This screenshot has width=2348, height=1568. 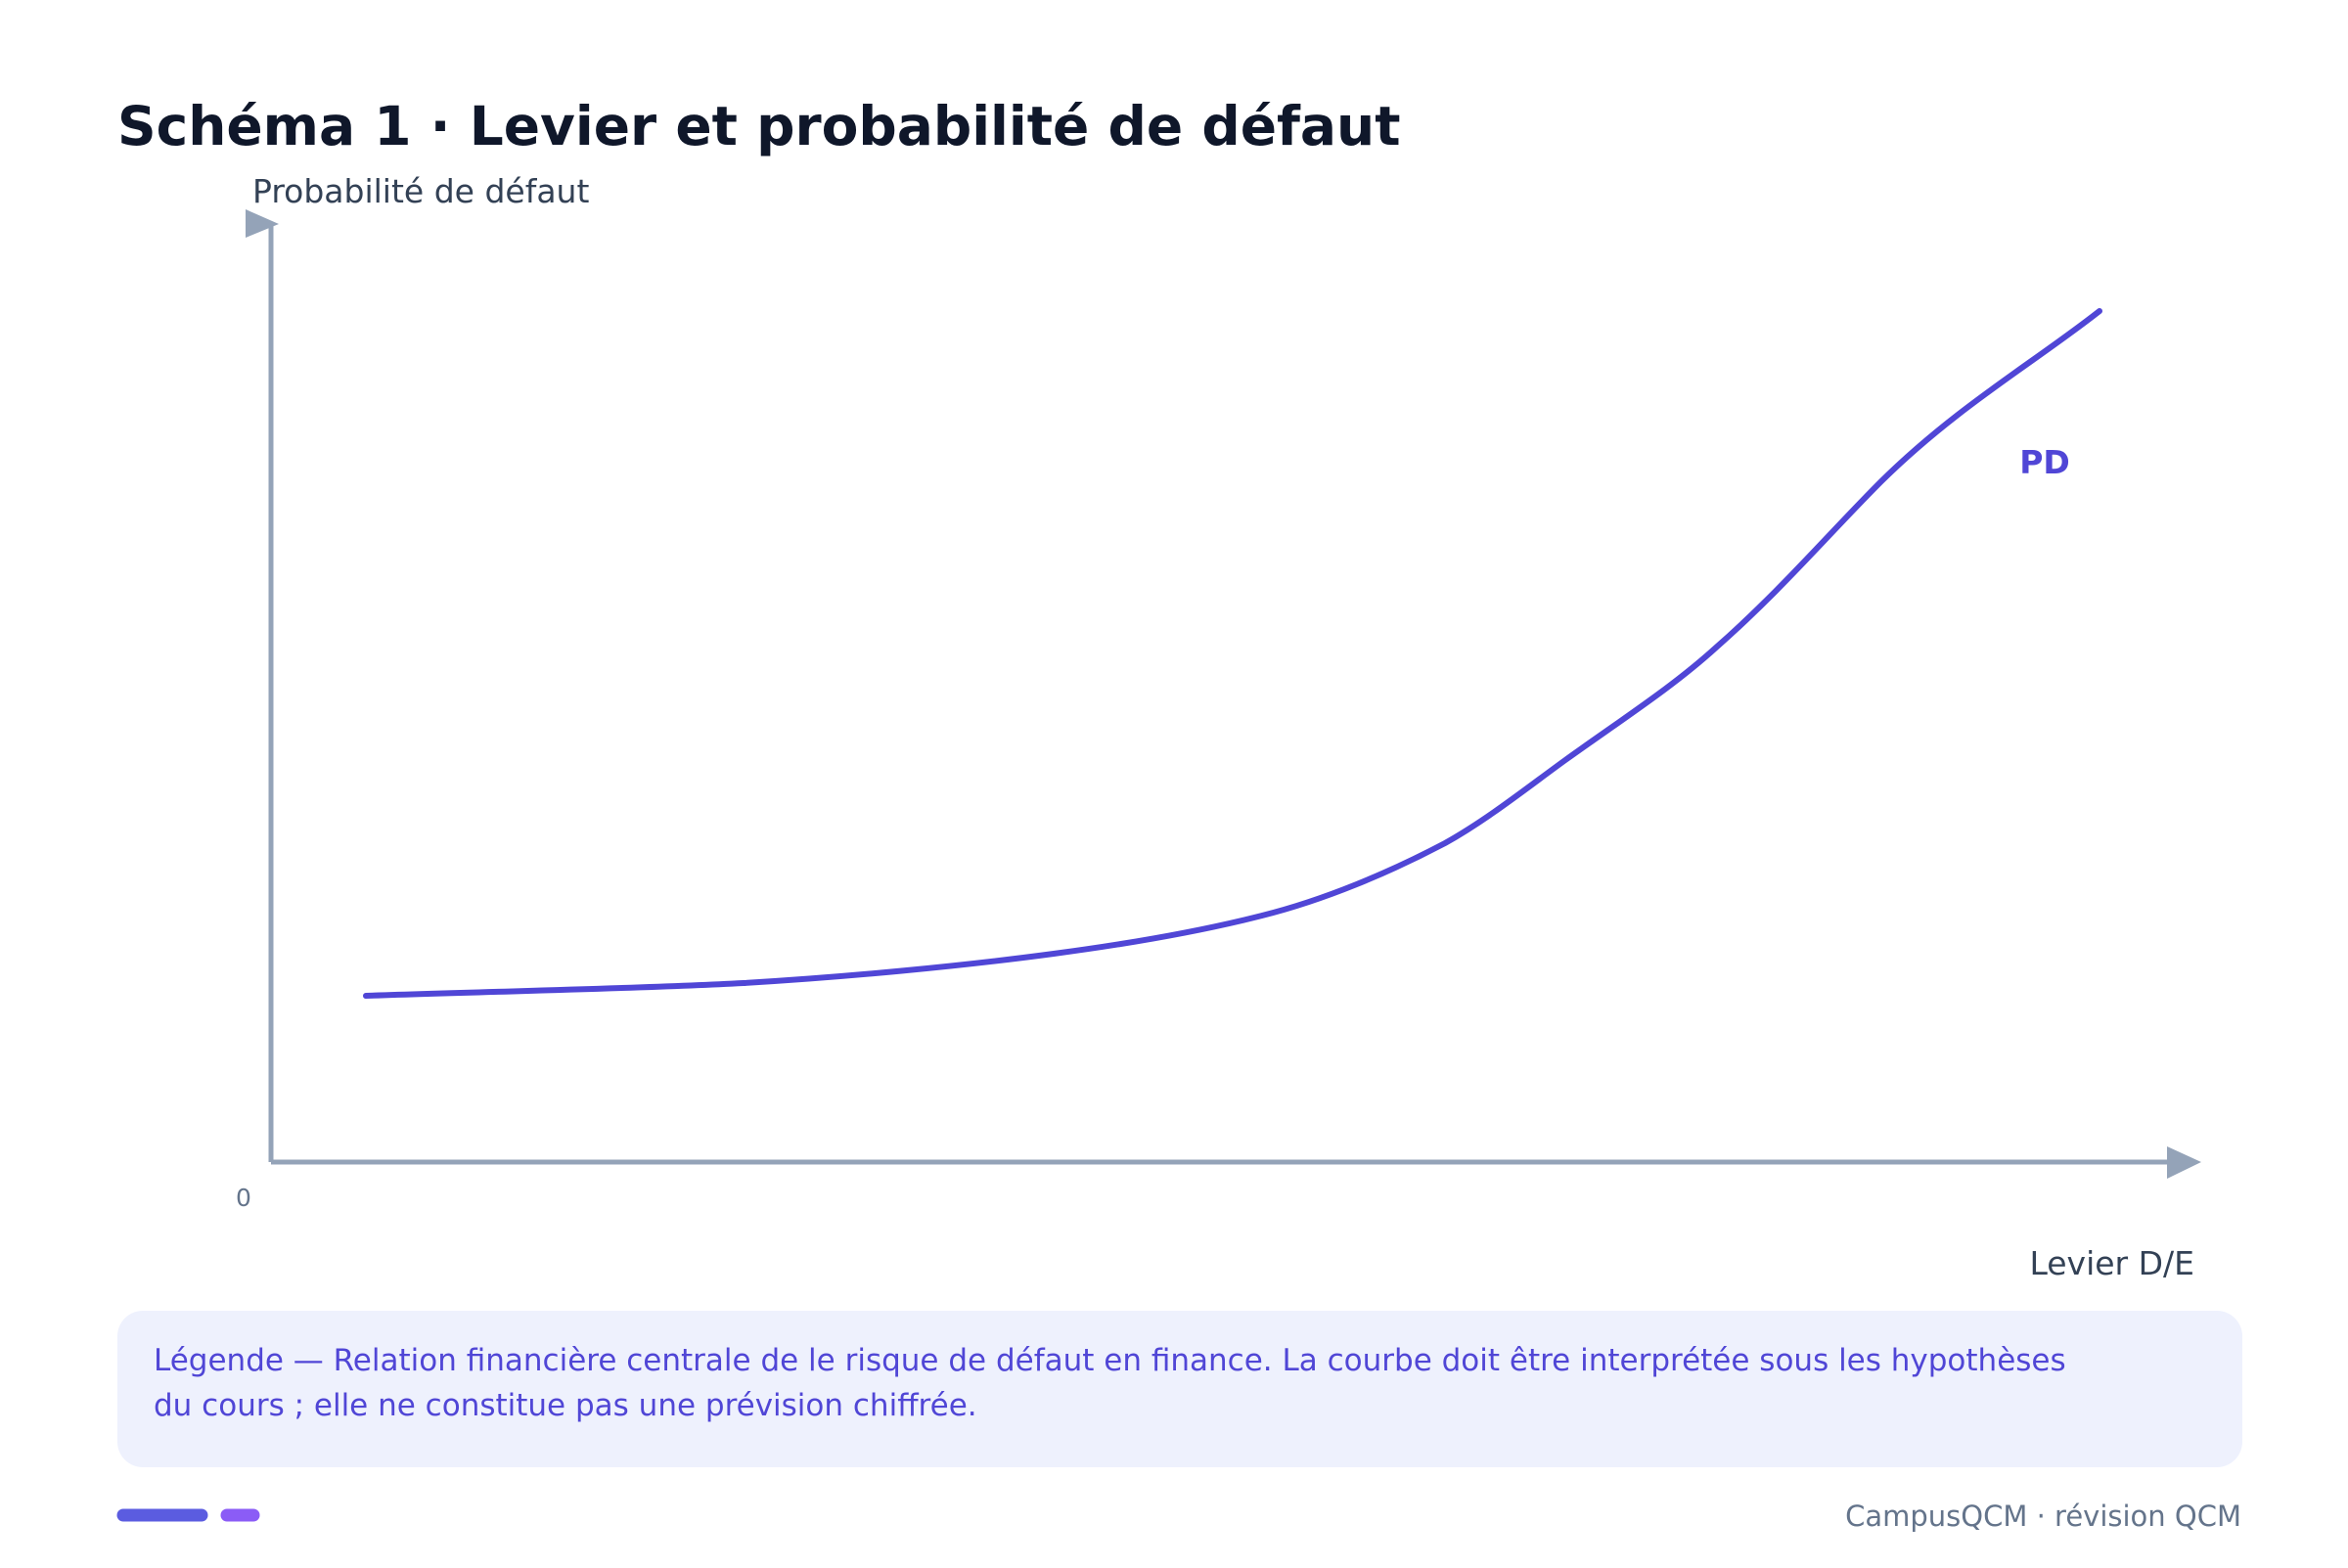 What do you see at coordinates (2111, 1263) in the screenshot?
I see `x-axis-label: Levier D/E` at bounding box center [2111, 1263].